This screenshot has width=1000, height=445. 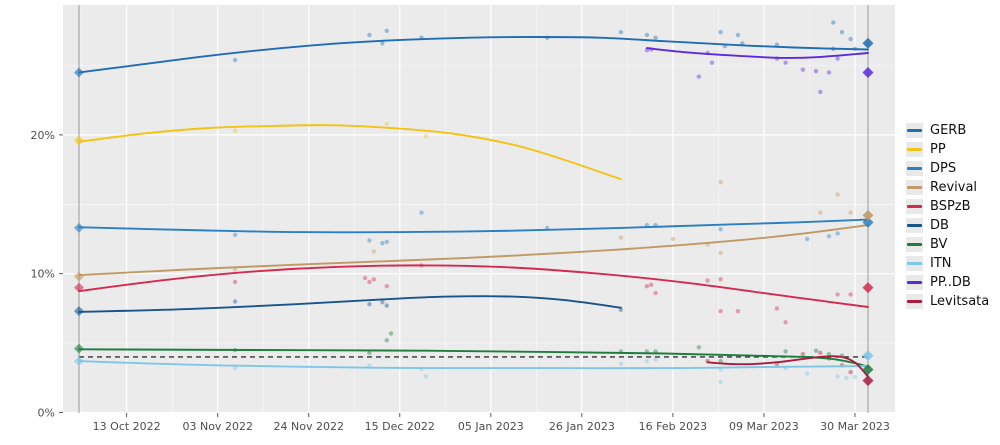 What do you see at coordinates (939, 225) in the screenshot?
I see `legend-label: DB` at bounding box center [939, 225].